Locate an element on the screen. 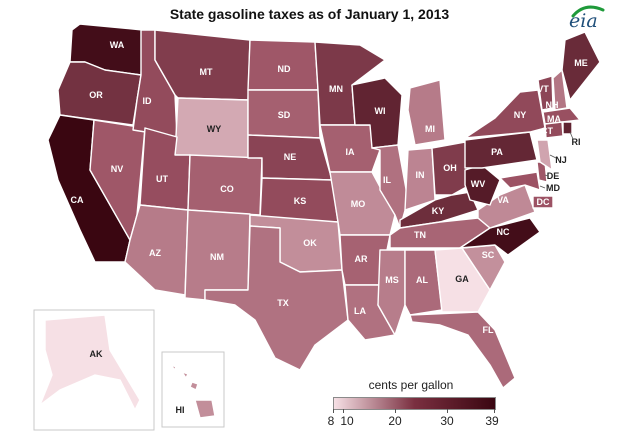 This screenshot has width=619, height=442. leader-lines is located at coordinates (556, 160).